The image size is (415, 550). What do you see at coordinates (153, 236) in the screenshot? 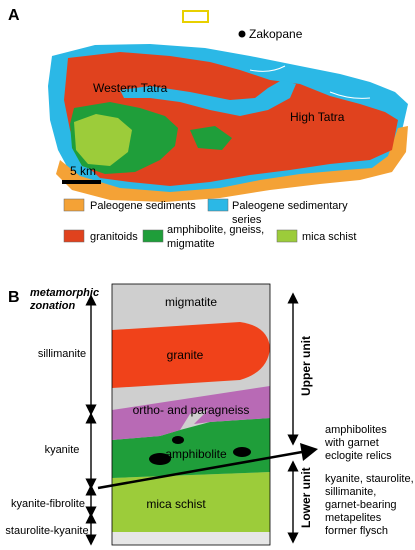
I see `legend-swatch-amphibolite` at bounding box center [153, 236].